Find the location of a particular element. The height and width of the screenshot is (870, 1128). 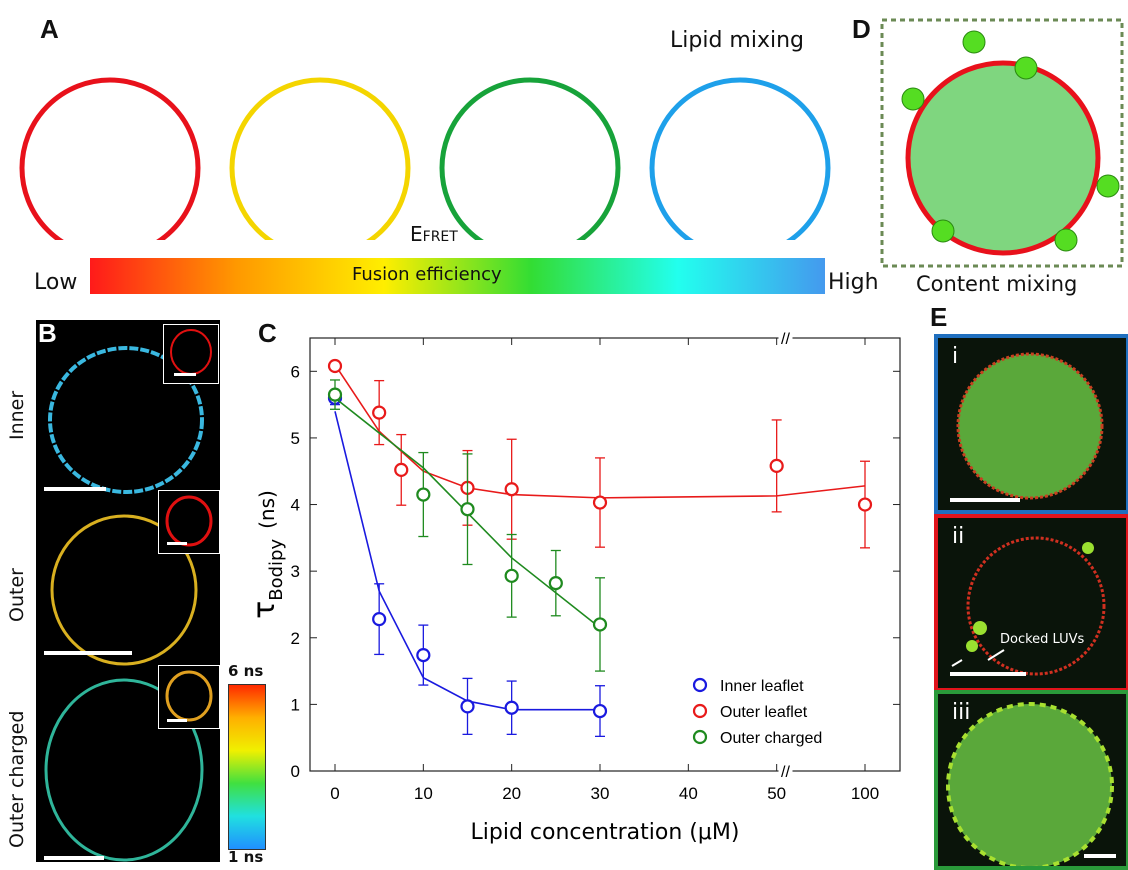

y-axis-label: τBodipy(ns) is located at coordinates (267, 554).